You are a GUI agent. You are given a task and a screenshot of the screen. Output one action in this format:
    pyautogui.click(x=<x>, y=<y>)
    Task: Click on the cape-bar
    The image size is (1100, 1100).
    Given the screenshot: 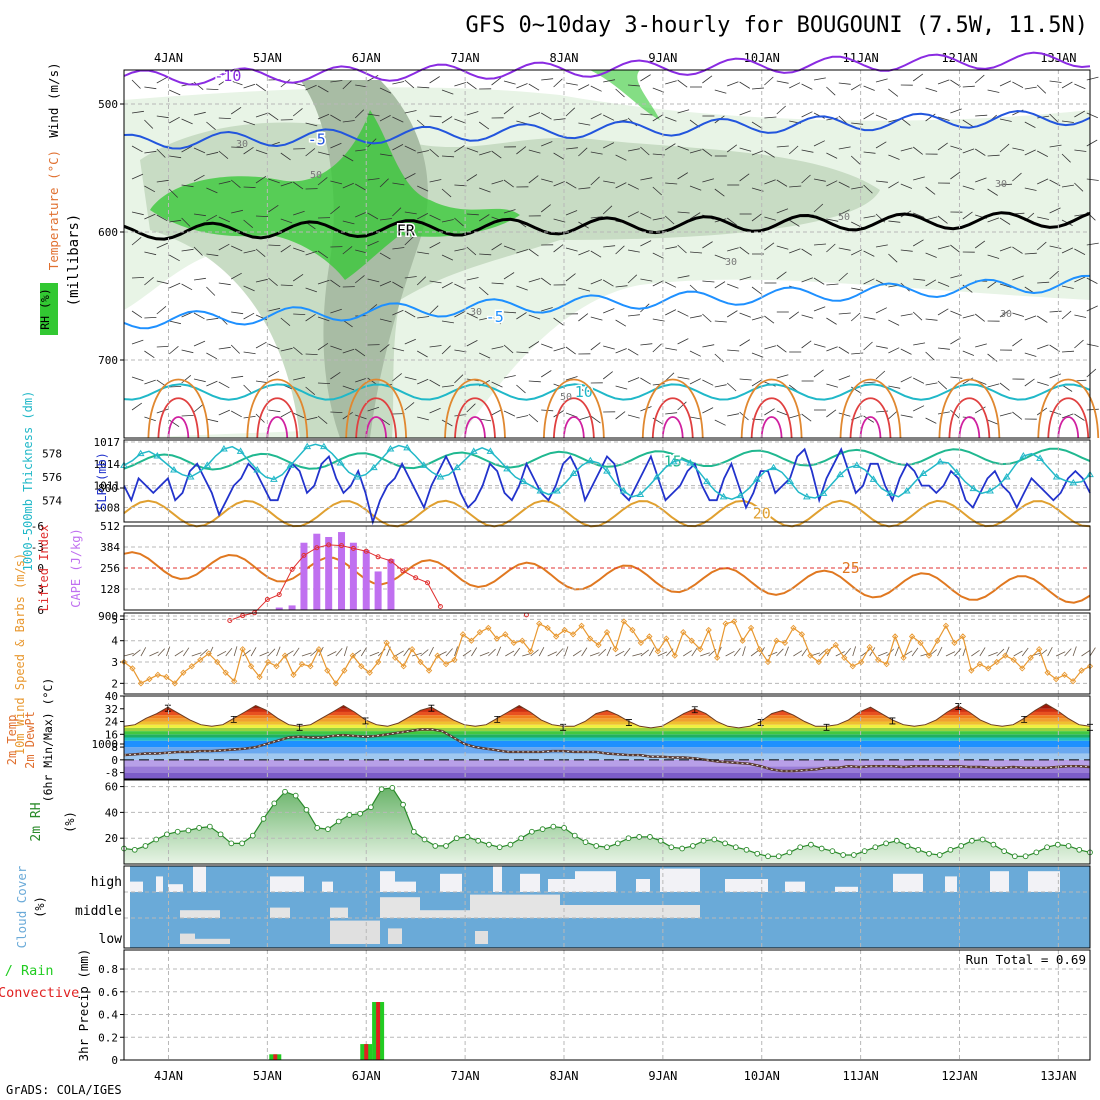 What is the action you would take?
    pyautogui.click(x=366, y=580)
    